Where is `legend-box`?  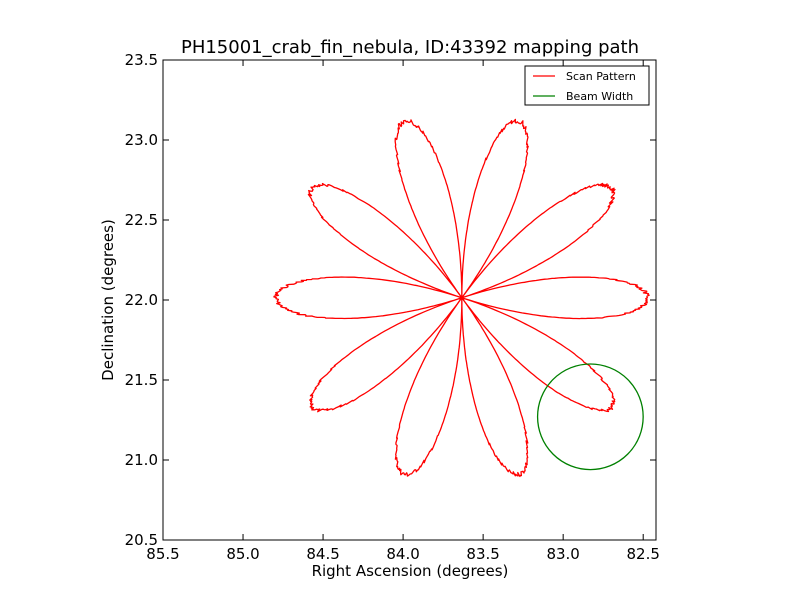
legend-box is located at coordinates (587, 85).